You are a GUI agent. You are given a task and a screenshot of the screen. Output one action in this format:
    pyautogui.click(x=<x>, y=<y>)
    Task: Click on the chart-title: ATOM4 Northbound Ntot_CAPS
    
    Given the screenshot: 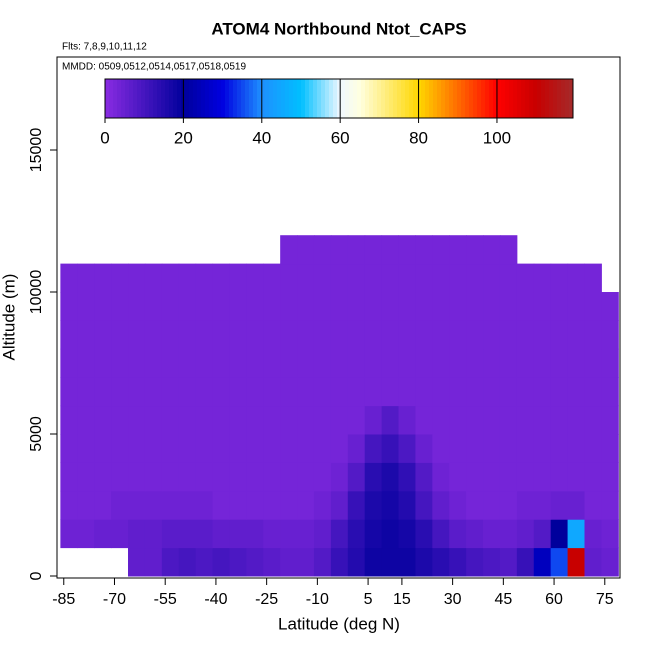 What is the action you would take?
    pyautogui.click(x=338, y=28)
    